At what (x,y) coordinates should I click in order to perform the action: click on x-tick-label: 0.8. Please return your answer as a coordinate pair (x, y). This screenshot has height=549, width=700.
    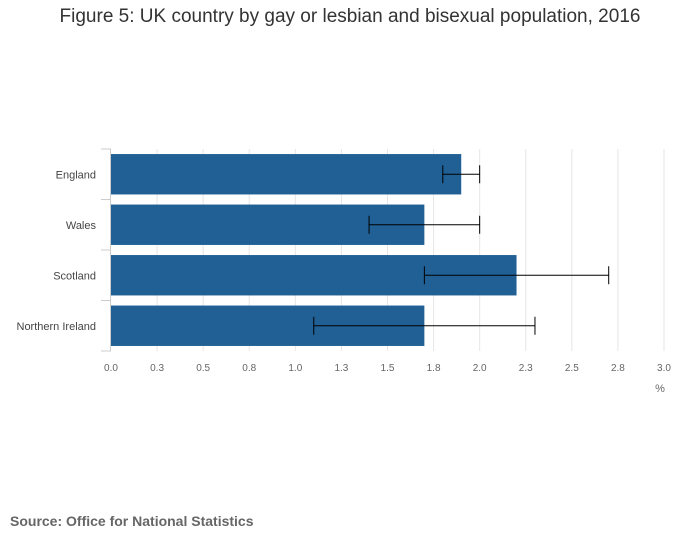
    Looking at the image, I should click on (249, 368).